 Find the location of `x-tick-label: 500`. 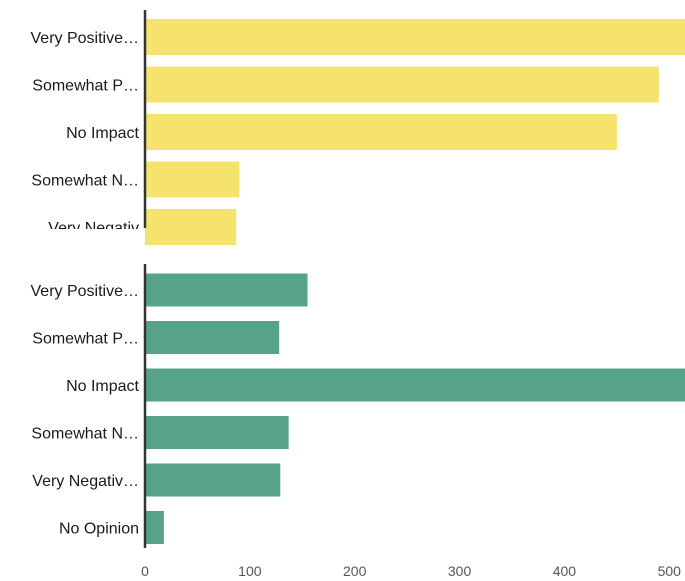

x-tick-label: 500 is located at coordinates (670, 571).